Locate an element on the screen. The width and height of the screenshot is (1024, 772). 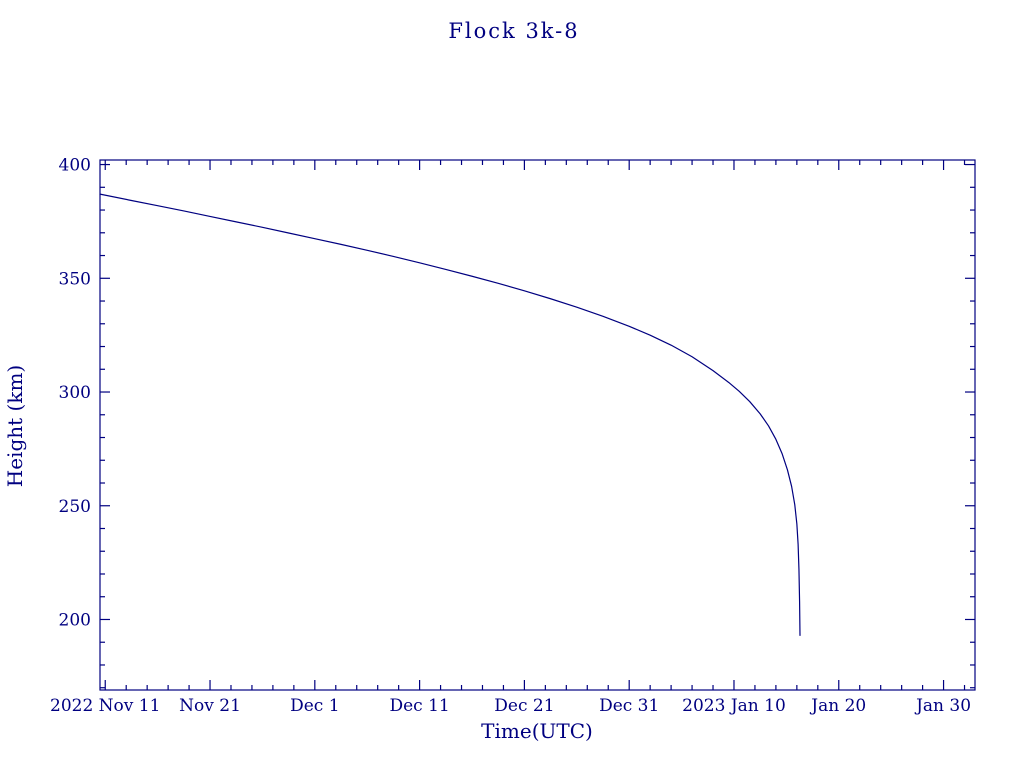
chart-title: Flock 3k-8 is located at coordinates (513, 31).